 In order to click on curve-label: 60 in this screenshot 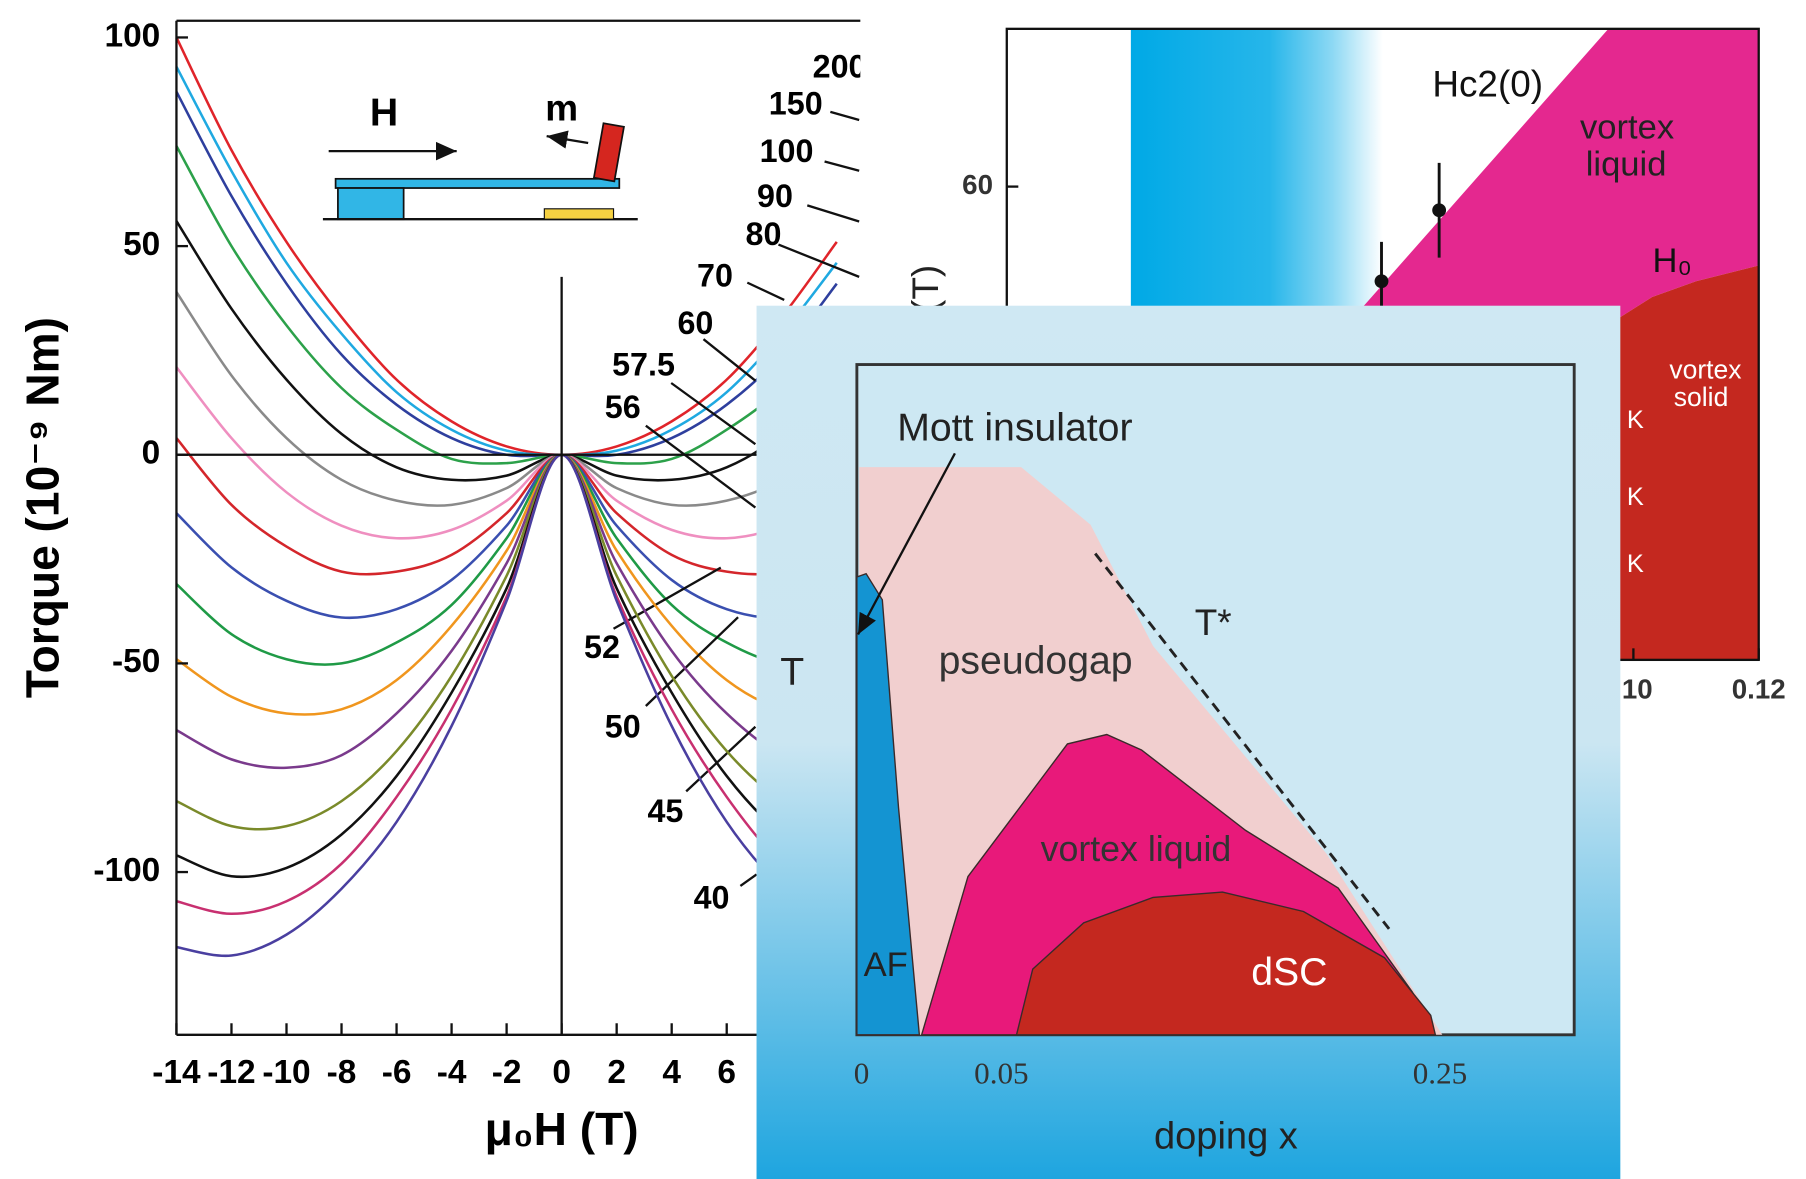, I will do `click(695, 323)`.